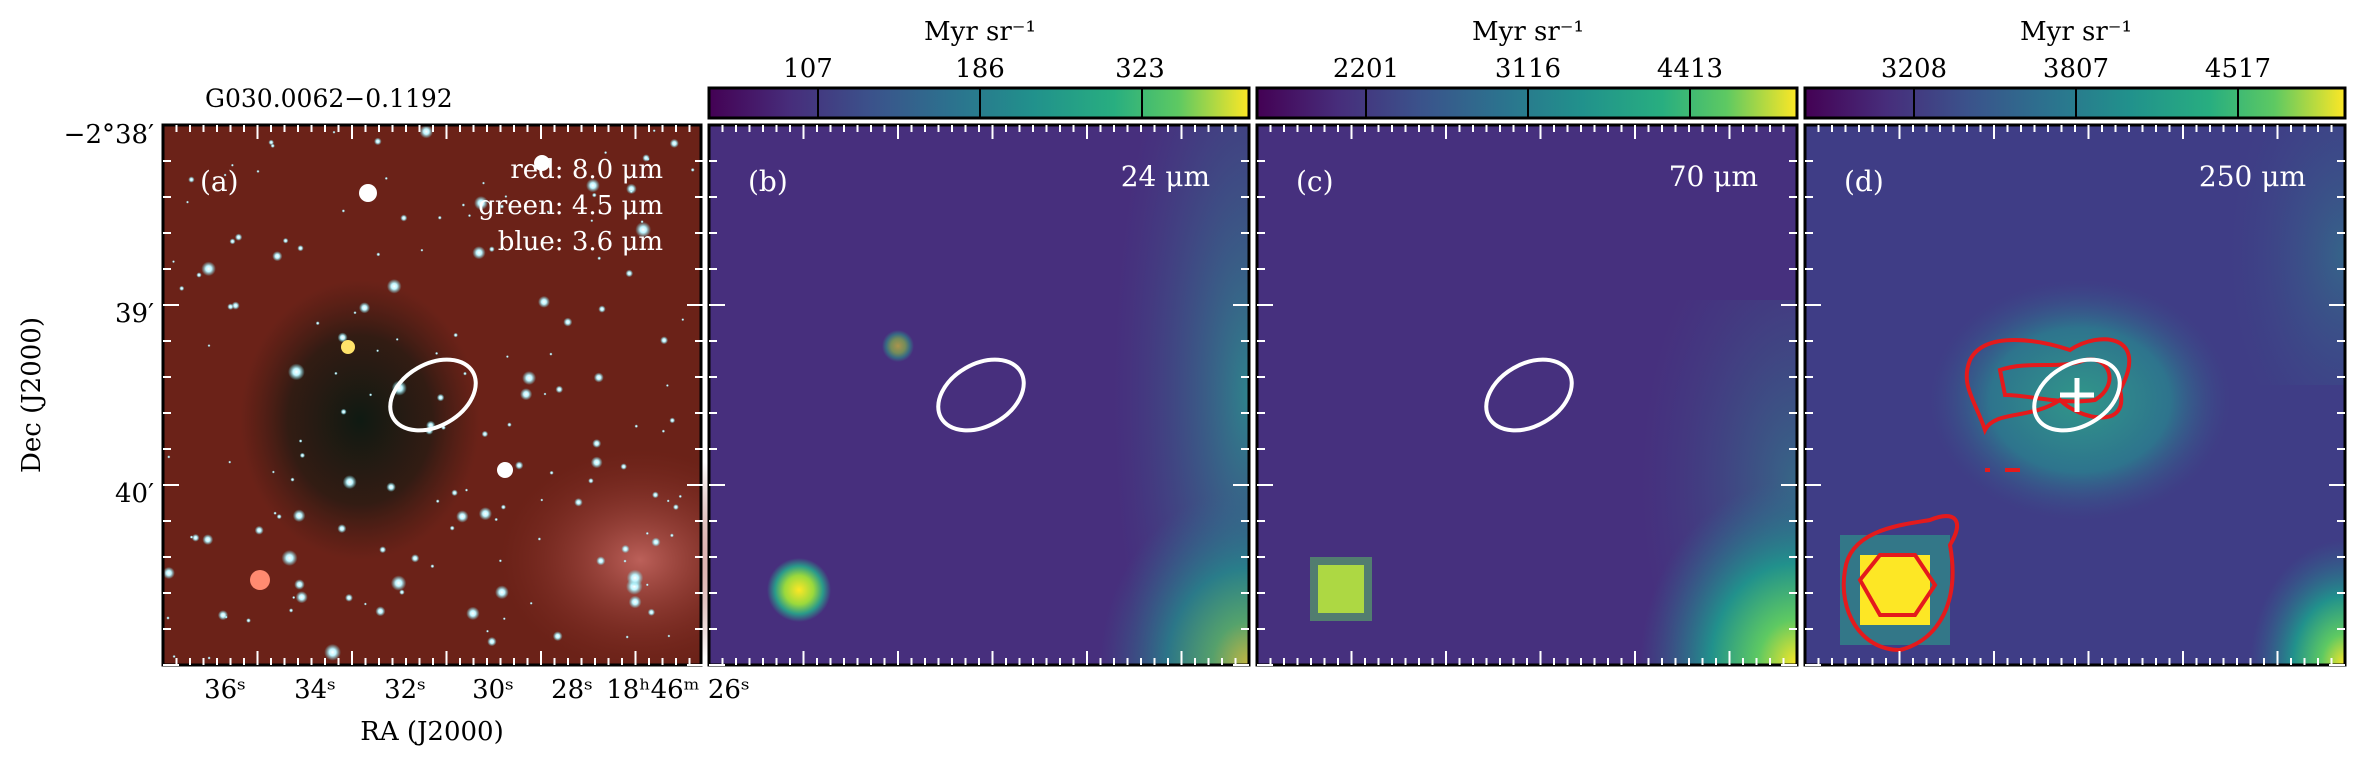 This screenshot has width=2361, height=762. Describe the element at coordinates (134, 314) in the screenshot. I see `dec-tick-label: 39′` at that location.